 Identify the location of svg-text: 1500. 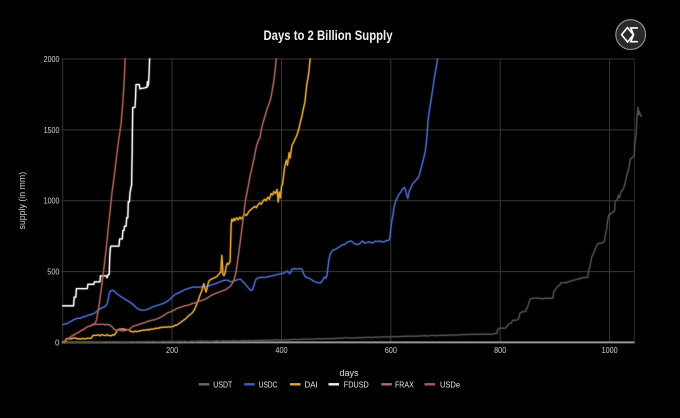
(52, 130).